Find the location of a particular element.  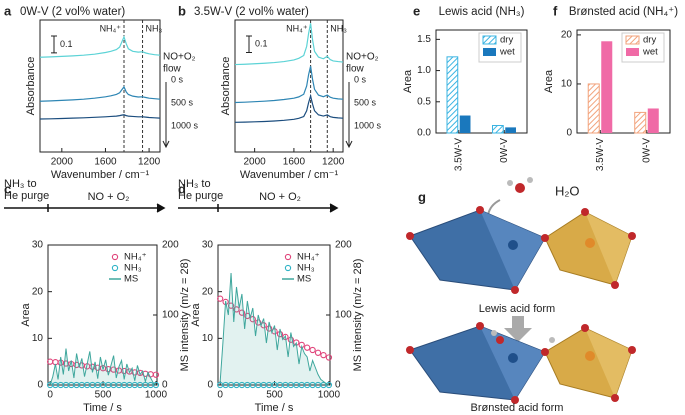

x-tick-label: 0 is located at coordinates (220, 395).